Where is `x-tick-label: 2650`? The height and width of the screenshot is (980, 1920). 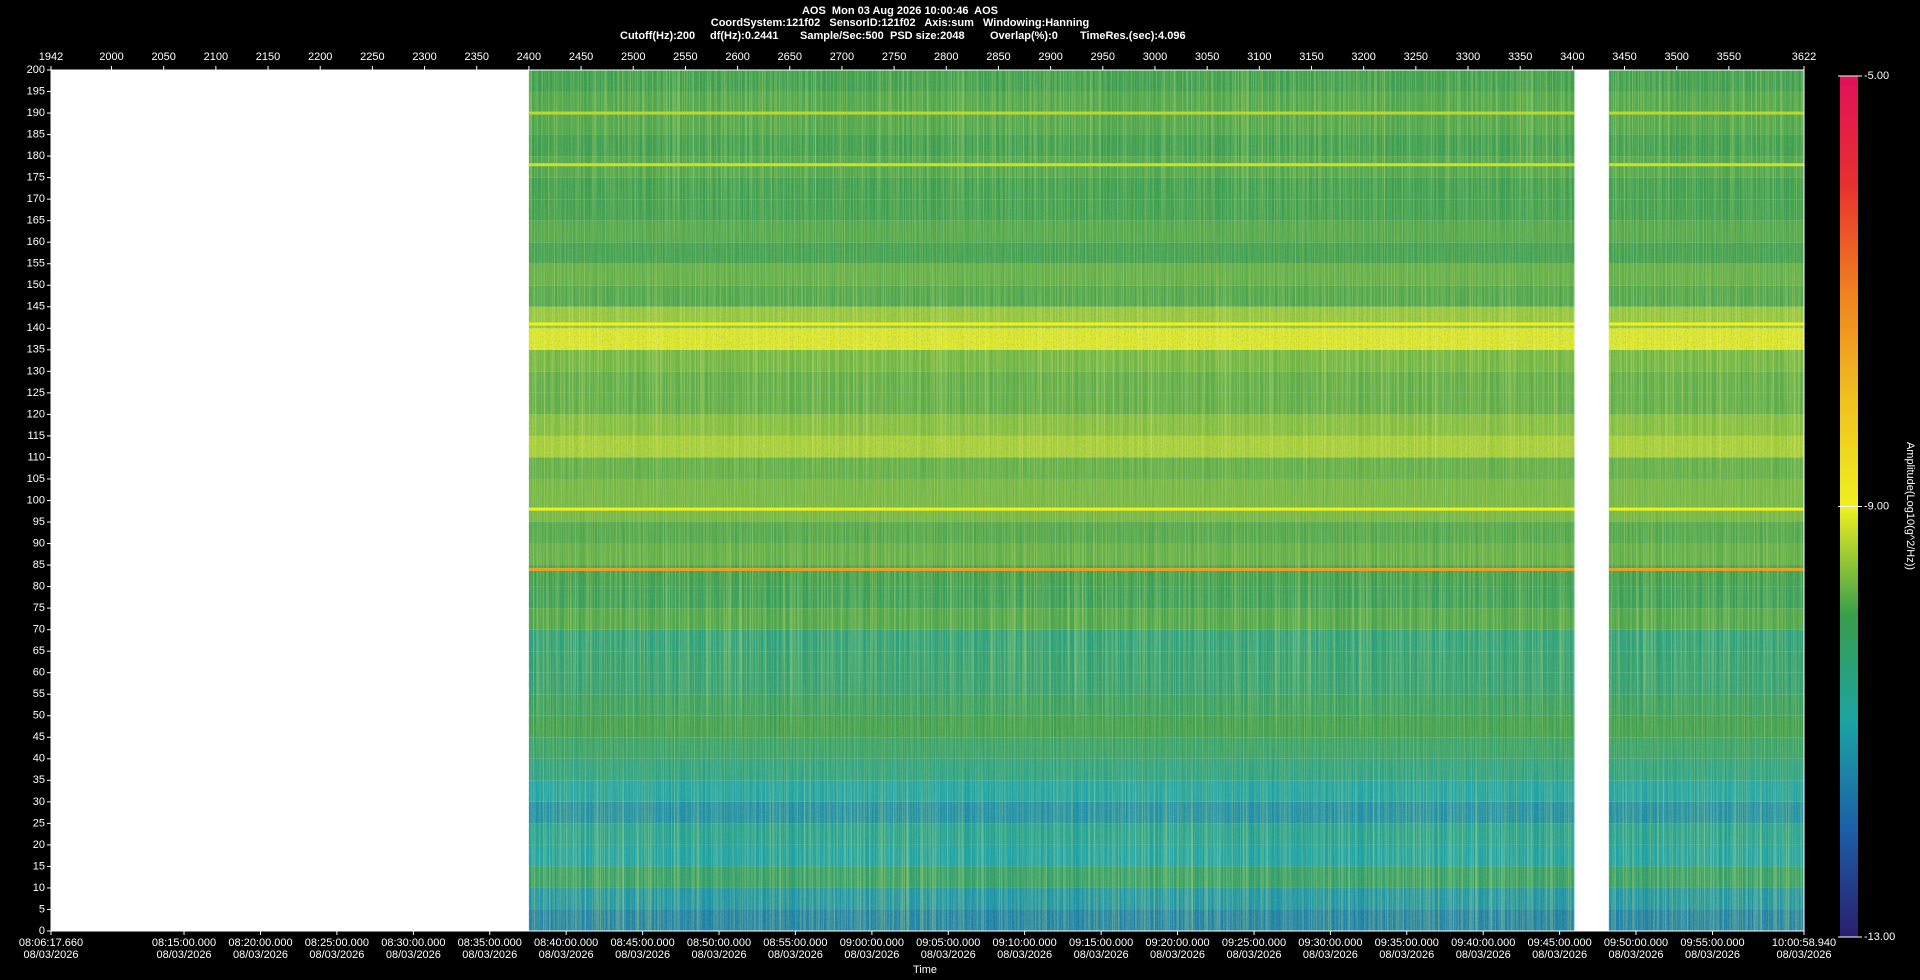
x-tick-label: 2650 is located at coordinates (790, 57).